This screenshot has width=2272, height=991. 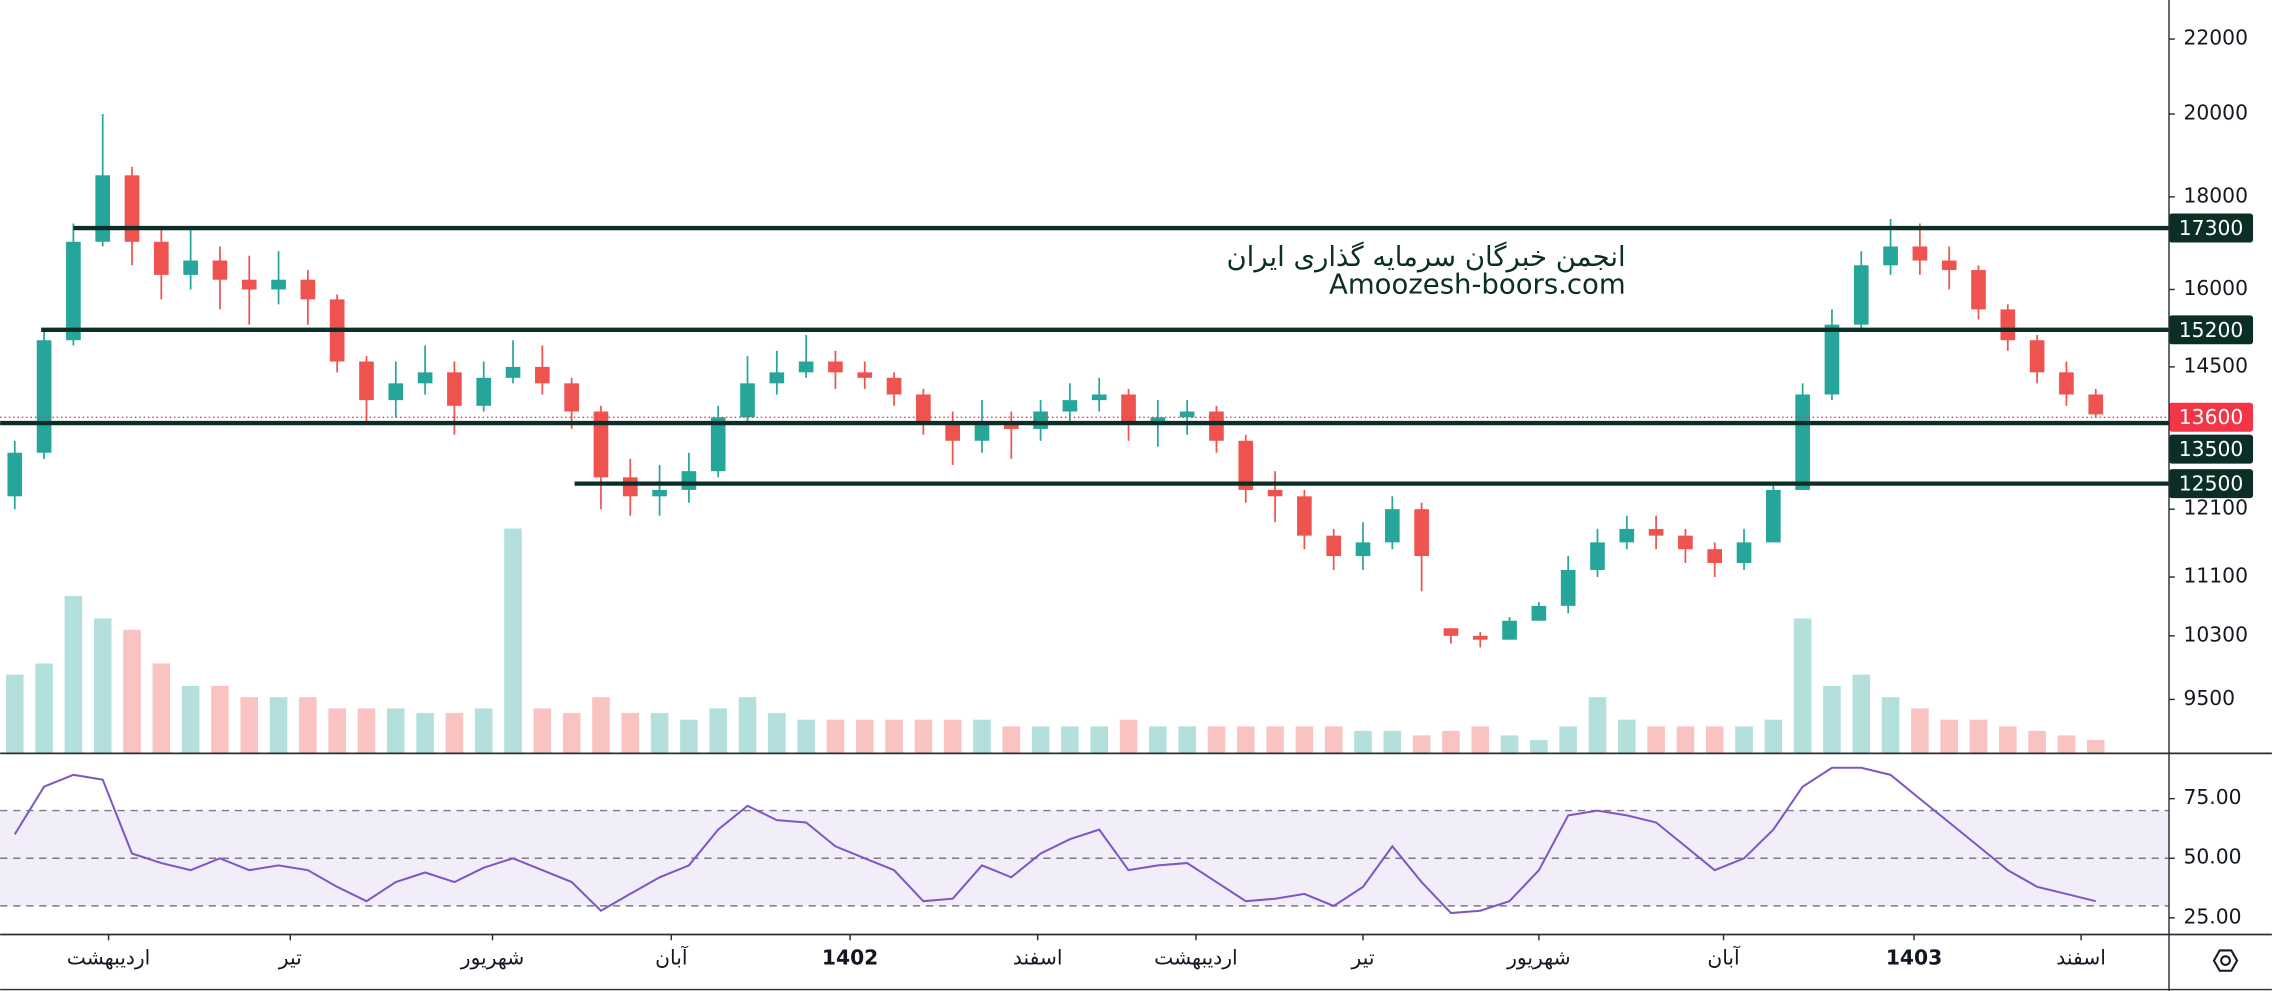 What do you see at coordinates (1538, 958) in the screenshot?
I see `x-tick-label: شهریور` at bounding box center [1538, 958].